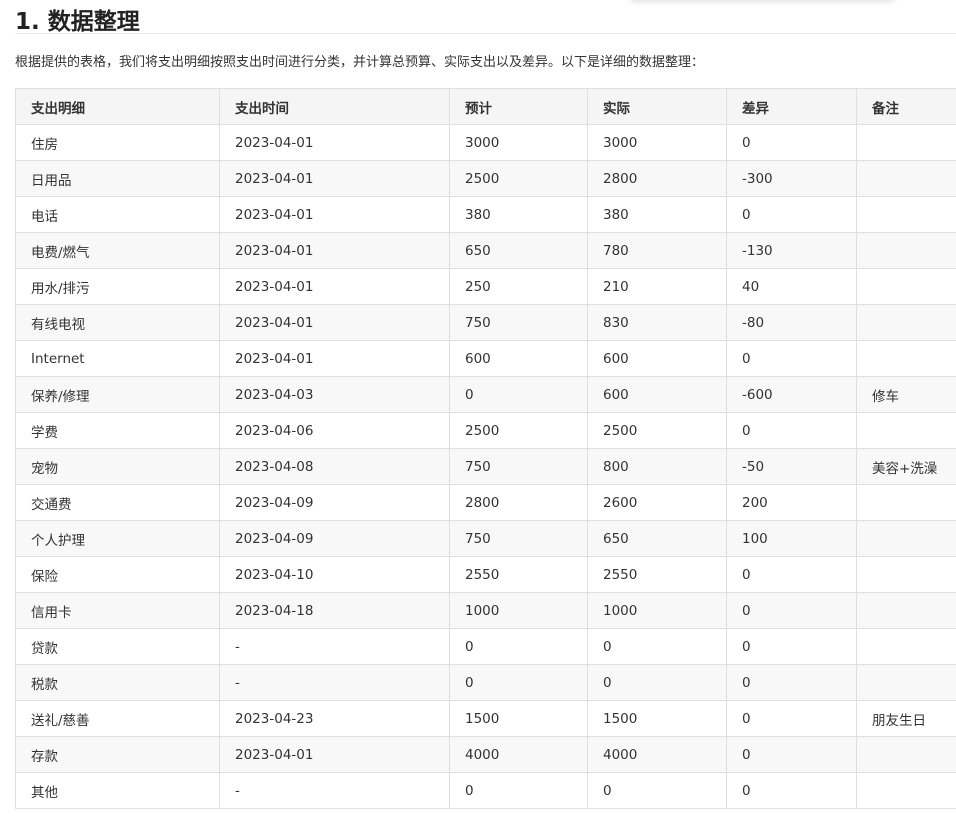 This screenshot has height=817, width=956. What do you see at coordinates (657, 574) in the screenshot?
I see `table-cell: 2550` at bounding box center [657, 574].